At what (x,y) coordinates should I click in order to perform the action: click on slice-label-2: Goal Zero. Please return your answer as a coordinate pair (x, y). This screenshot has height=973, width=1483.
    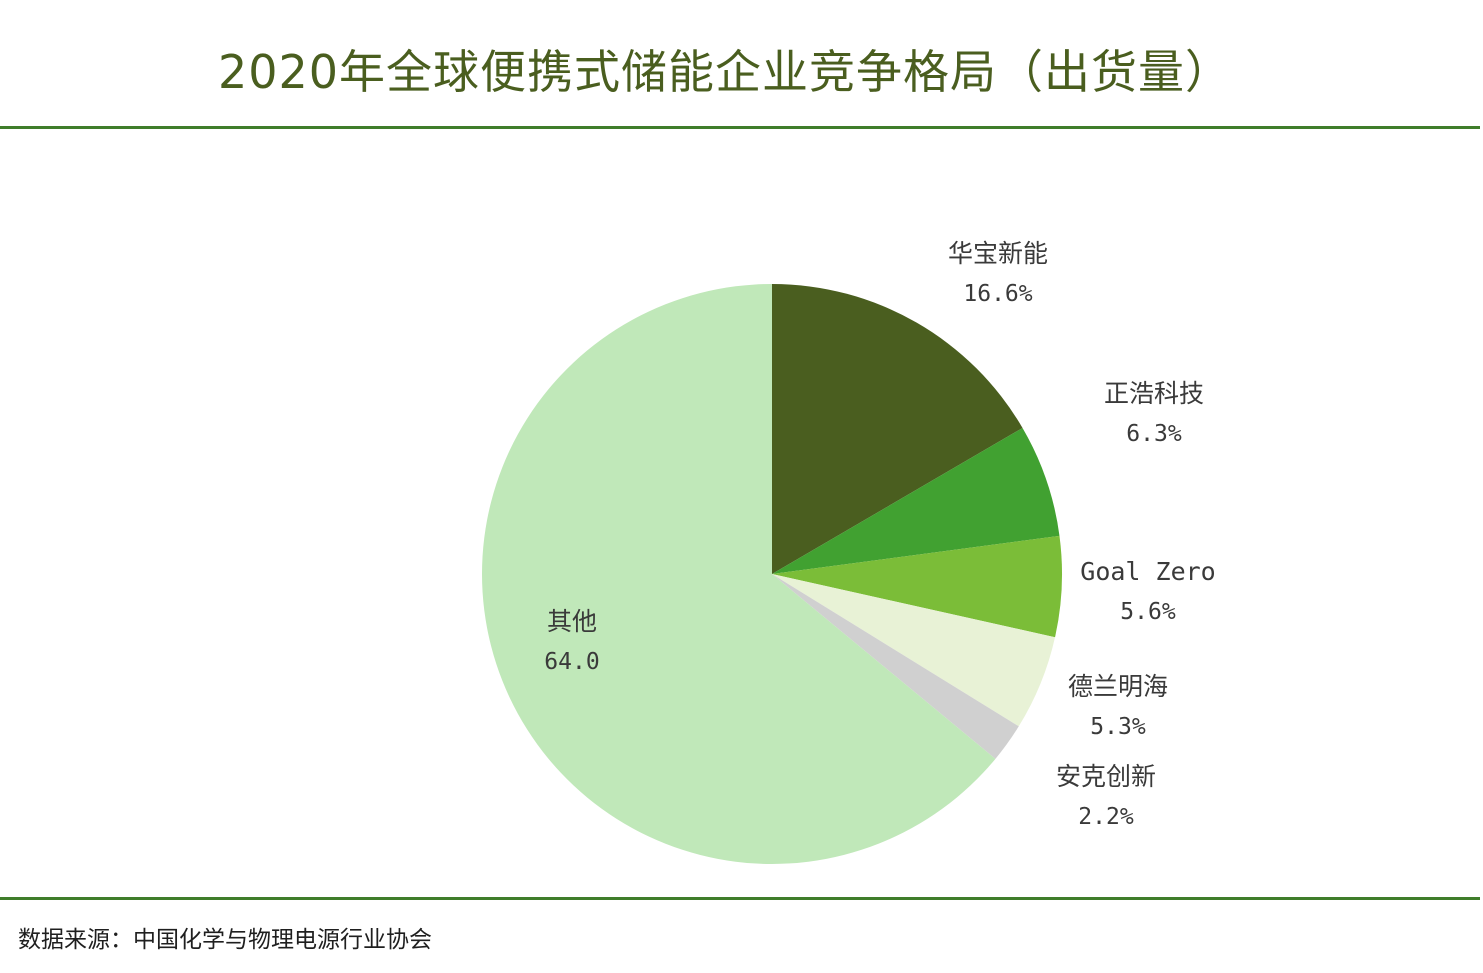
    Looking at the image, I should click on (1147, 571).